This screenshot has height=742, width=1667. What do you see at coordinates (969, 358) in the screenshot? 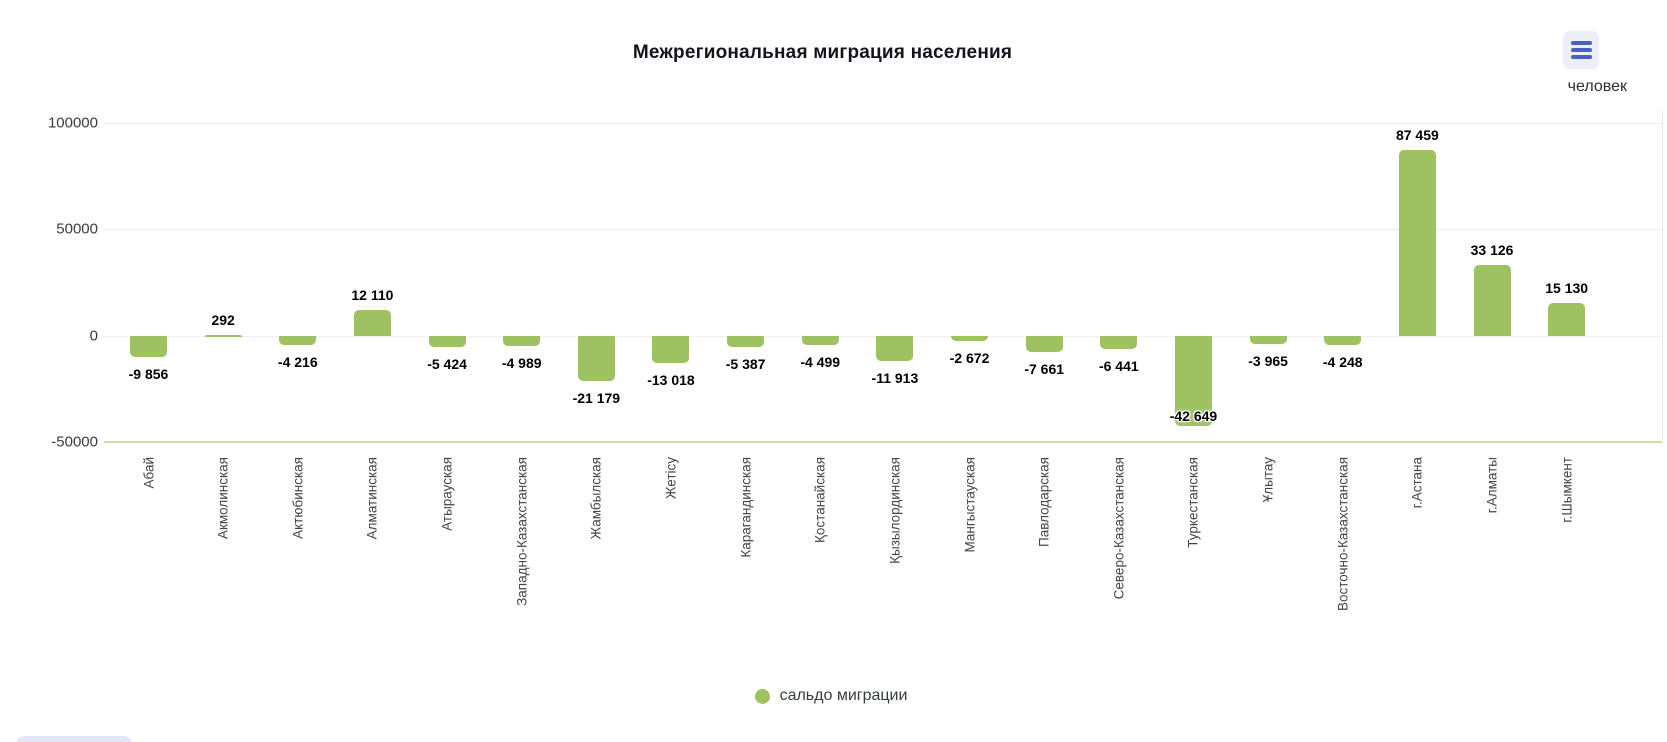
I see `bar-value-label: -2 672` at bounding box center [969, 358].